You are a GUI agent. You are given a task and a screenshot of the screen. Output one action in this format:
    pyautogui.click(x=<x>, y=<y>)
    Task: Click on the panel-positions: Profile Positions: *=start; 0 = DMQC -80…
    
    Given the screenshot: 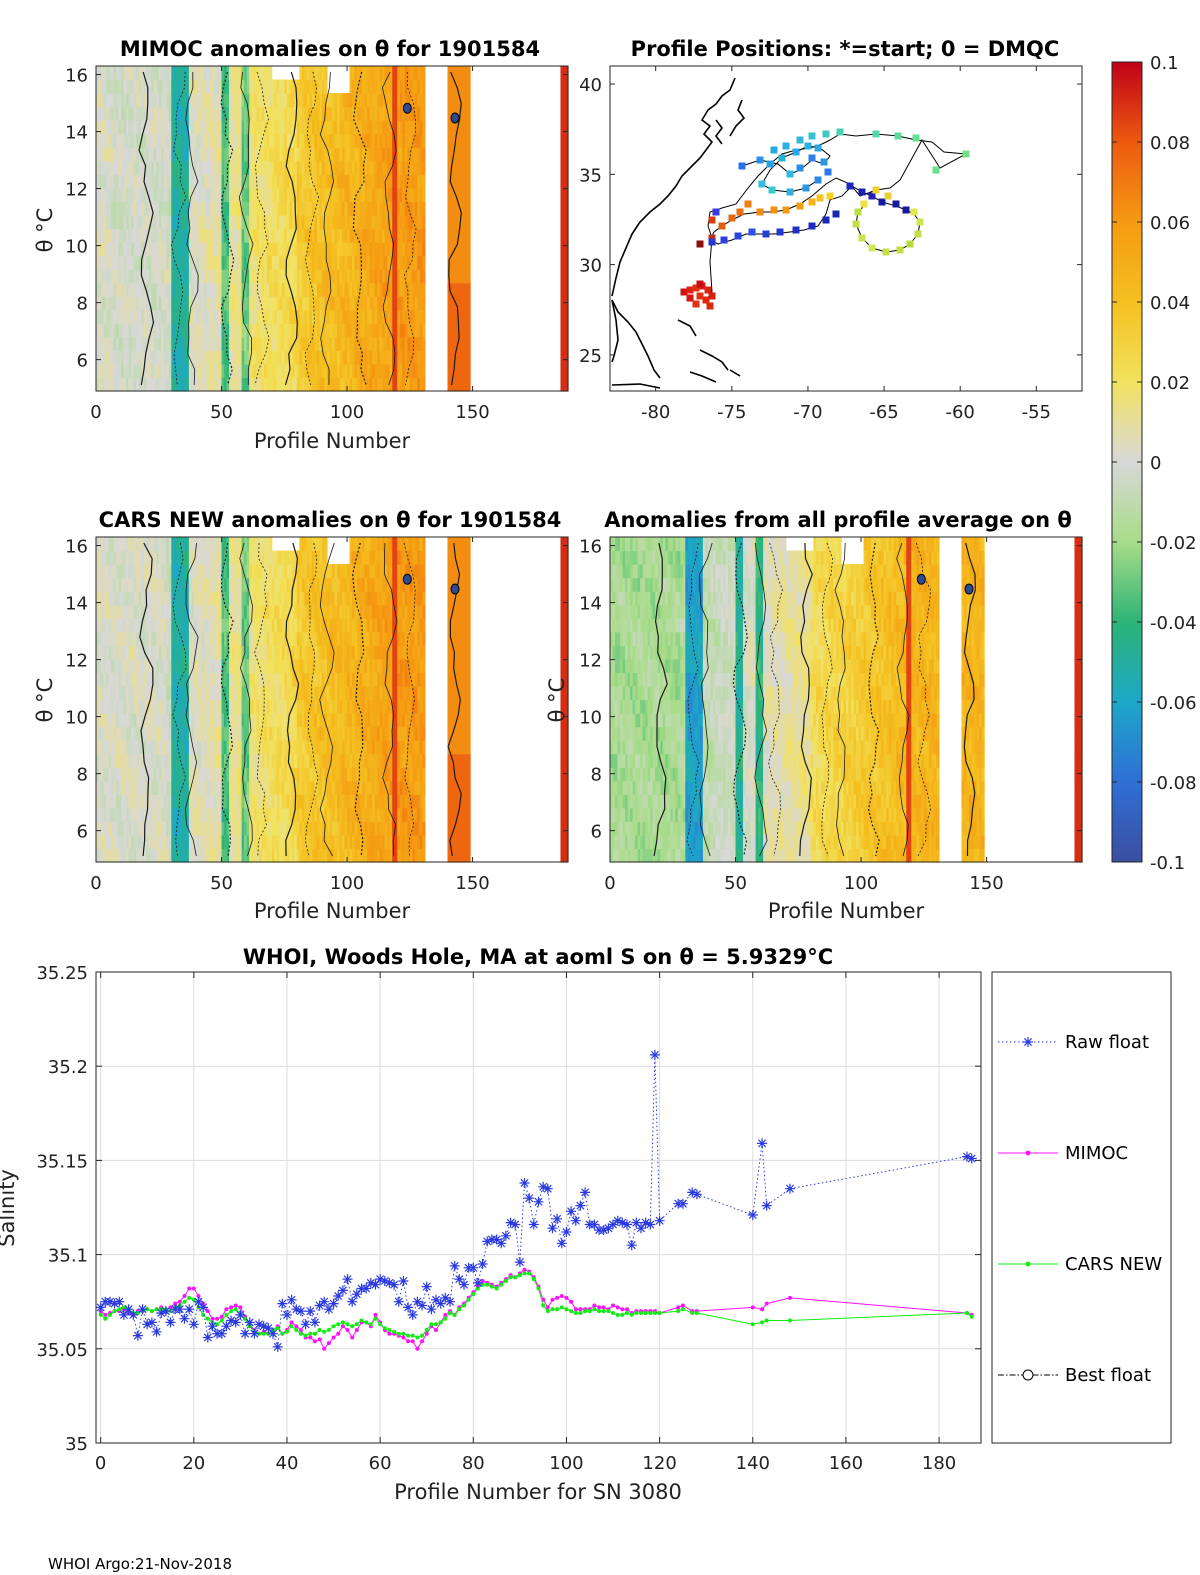 What is the action you would take?
    pyautogui.click(x=831, y=230)
    